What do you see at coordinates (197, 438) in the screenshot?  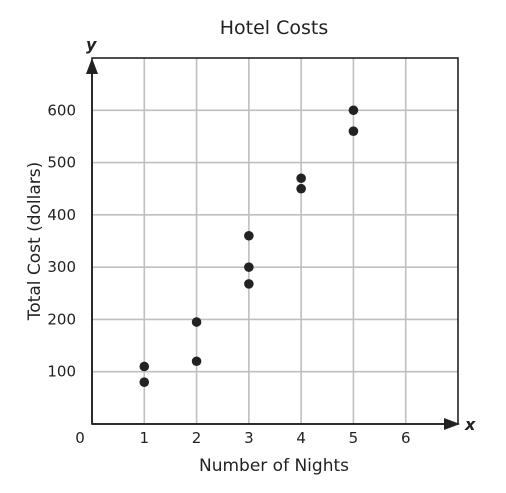 I see `x-tick-label: 2` at bounding box center [197, 438].